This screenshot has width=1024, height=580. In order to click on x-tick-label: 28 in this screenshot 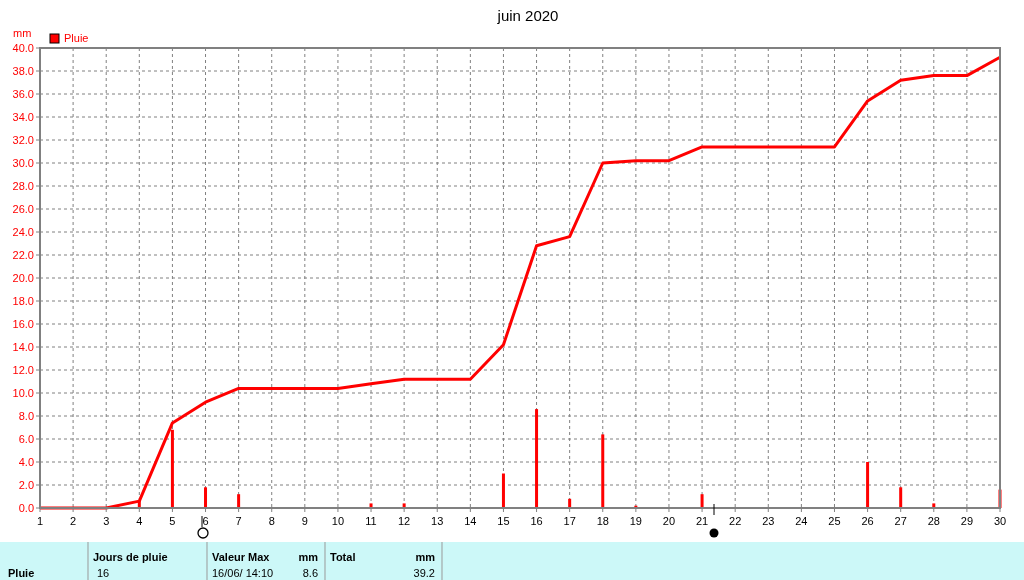, I will do `click(933, 521)`.